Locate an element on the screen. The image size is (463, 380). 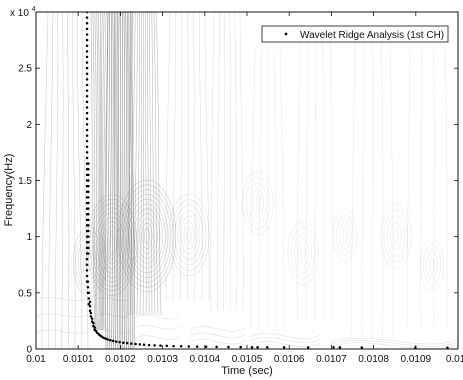
y-tick-label: 2.5 is located at coordinates (25, 69).